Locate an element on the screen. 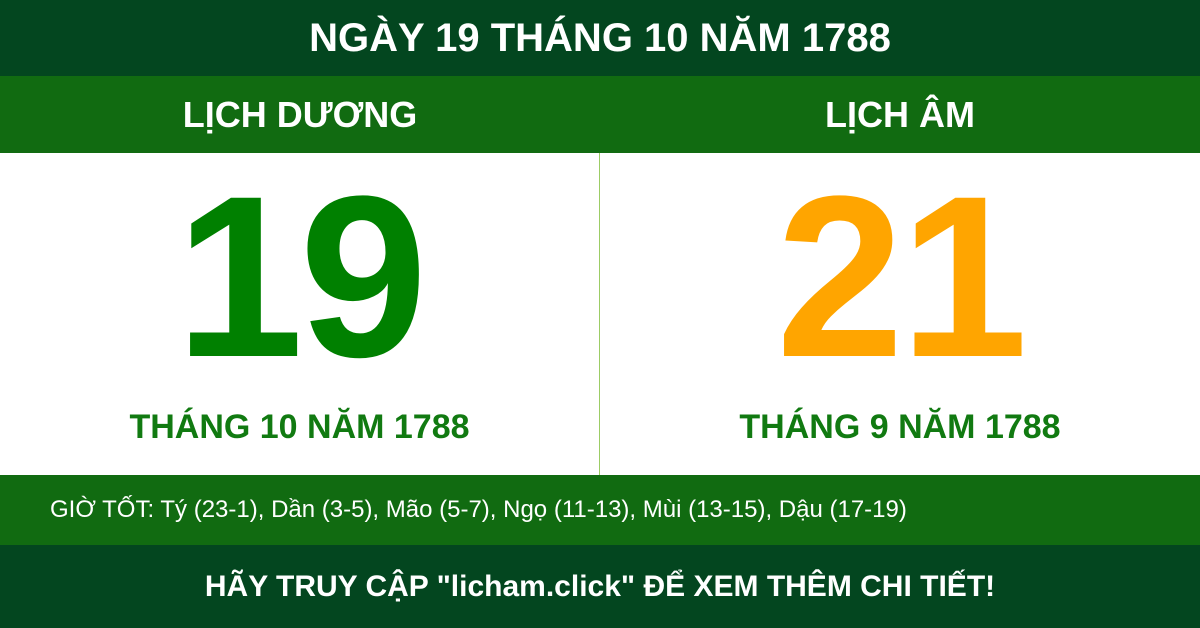 The height and width of the screenshot is (628, 1200). page-title: NGÀY 19 THÁNG 10 NĂM 1788 is located at coordinates (600, 38).